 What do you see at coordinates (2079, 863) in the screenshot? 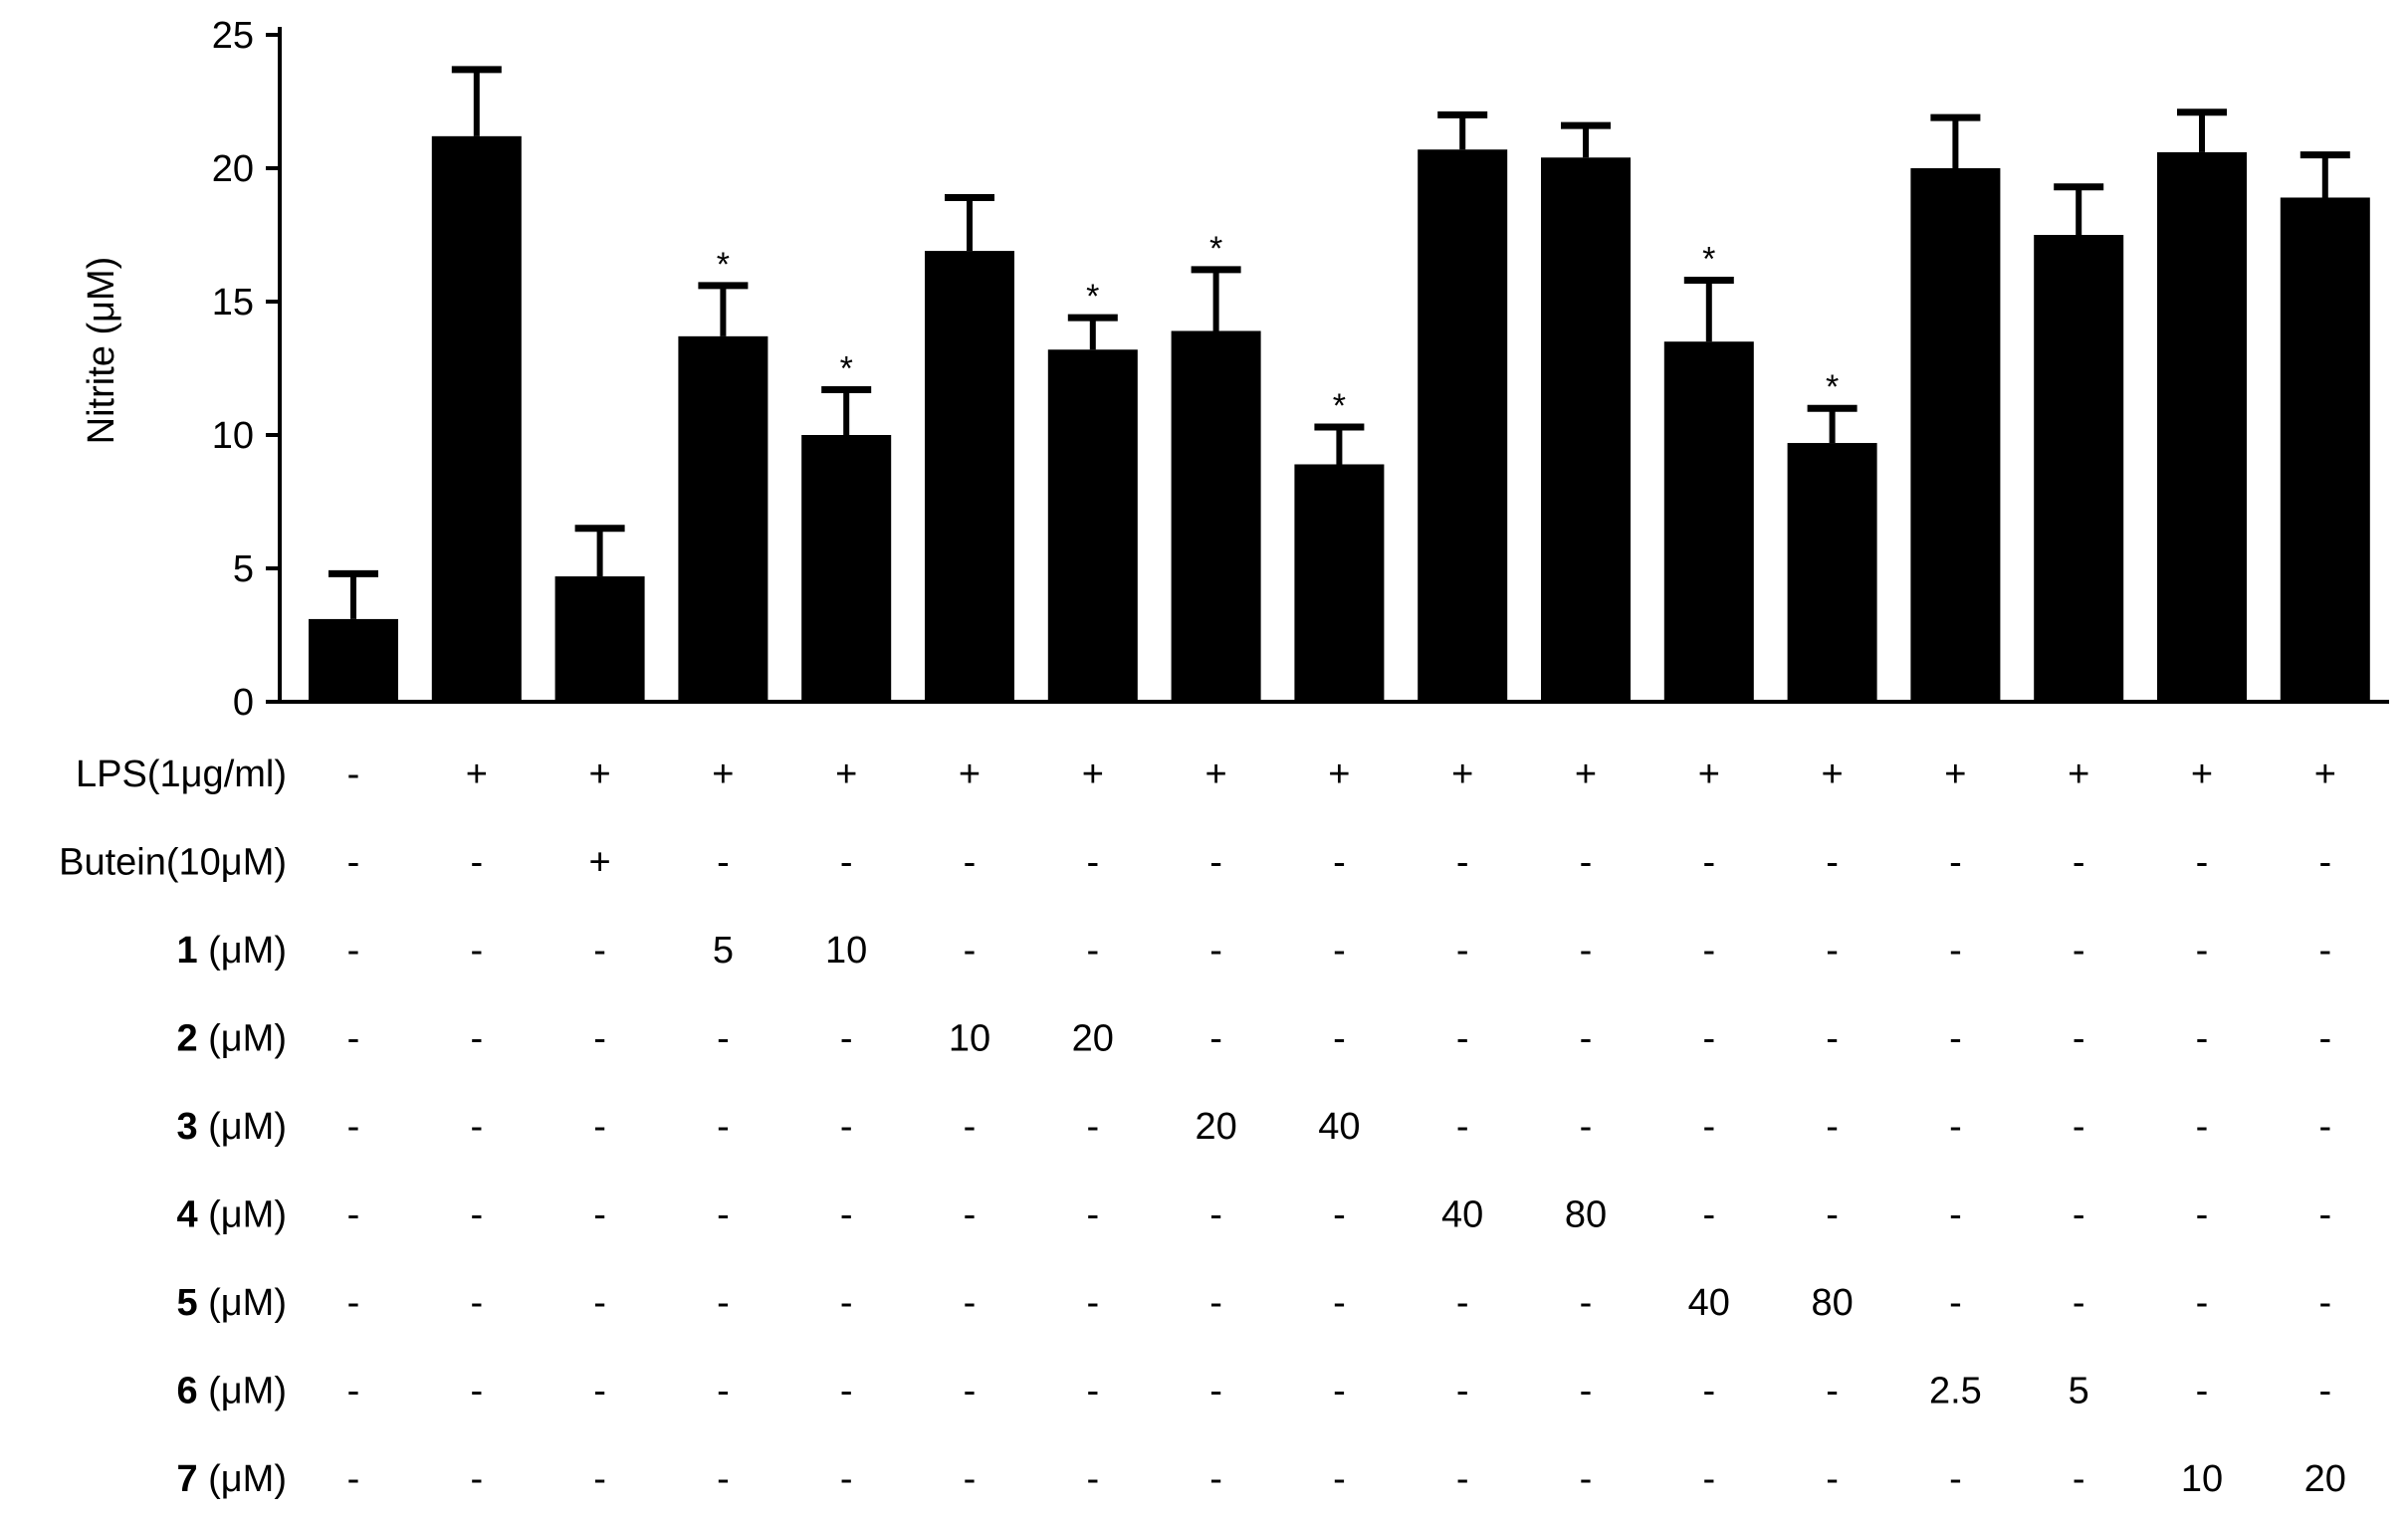
I see `cell-r1-c14: -` at bounding box center [2079, 863].